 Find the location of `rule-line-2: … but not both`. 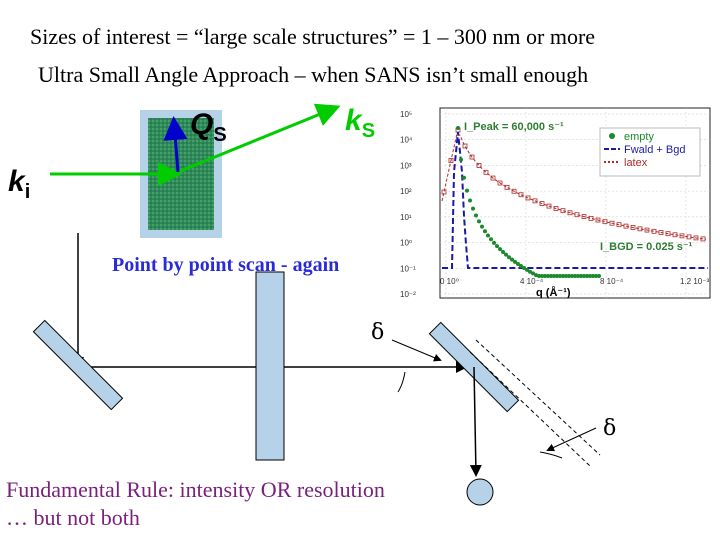

rule-line-2: … but not both is located at coordinates (73, 517).